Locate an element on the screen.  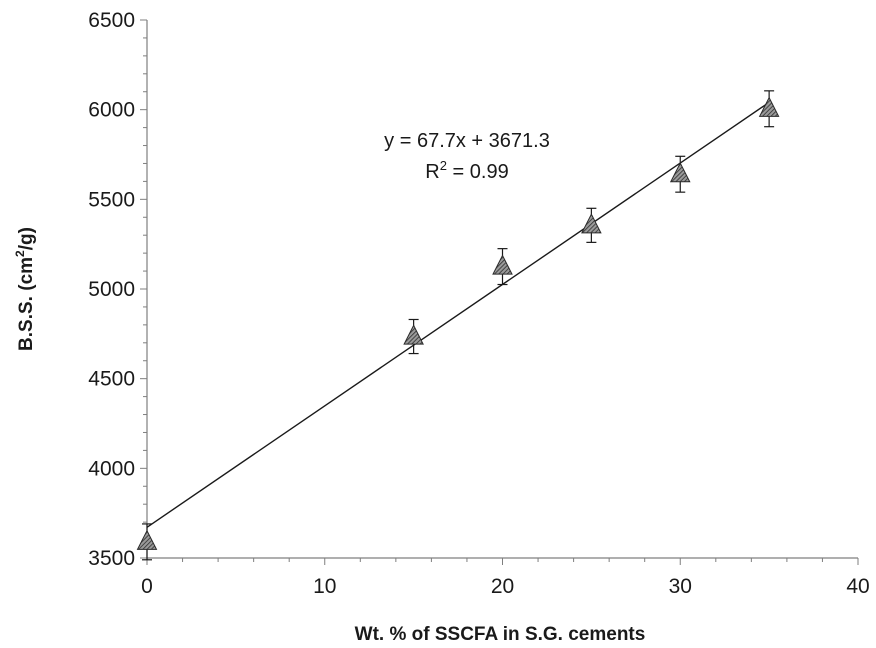
x-tick-label: 0 is located at coordinates (147, 586).